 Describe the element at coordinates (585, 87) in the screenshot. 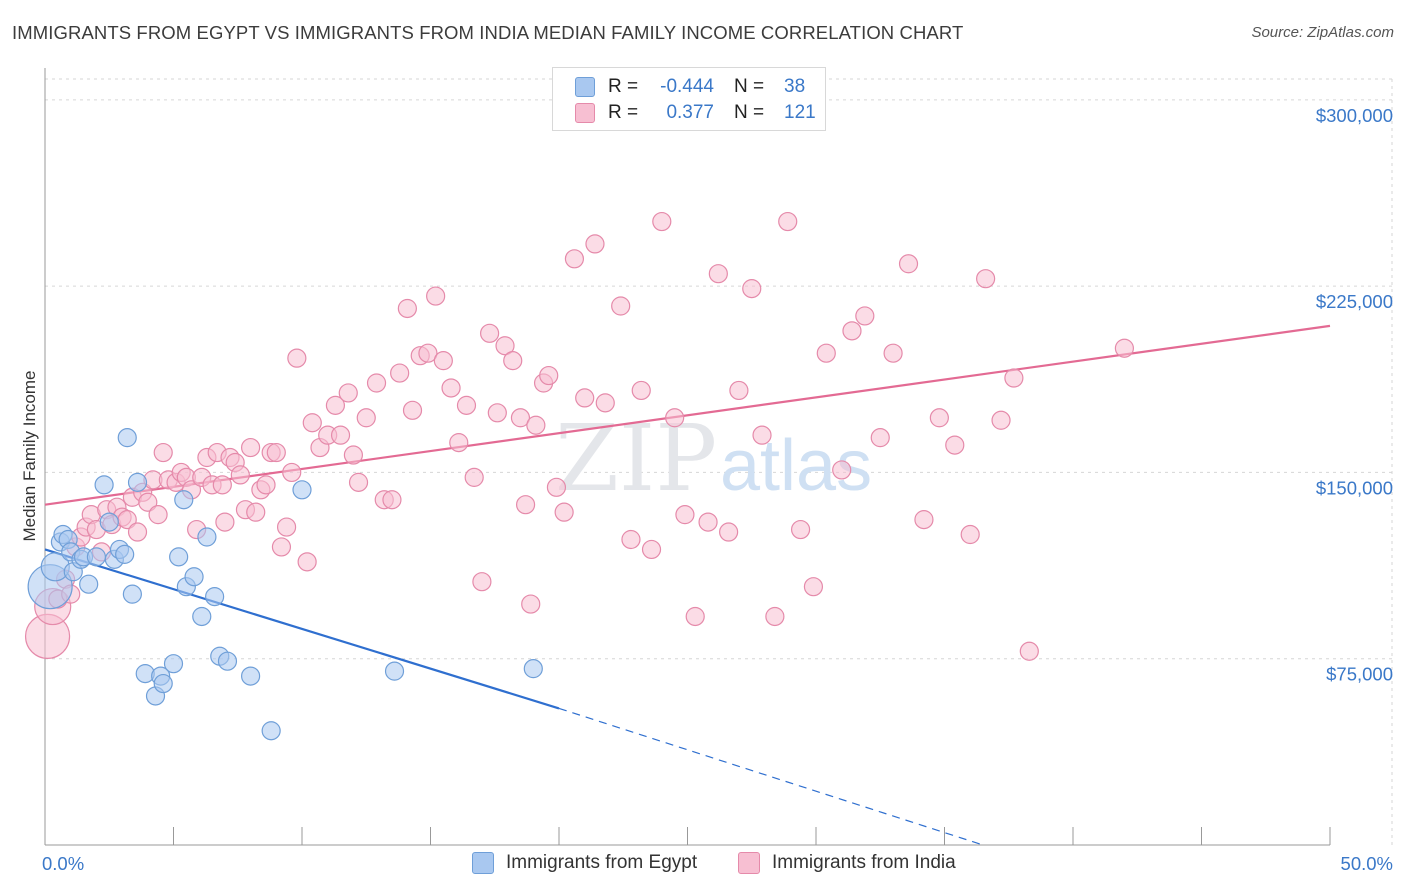

I see `egypt-swatch` at that location.